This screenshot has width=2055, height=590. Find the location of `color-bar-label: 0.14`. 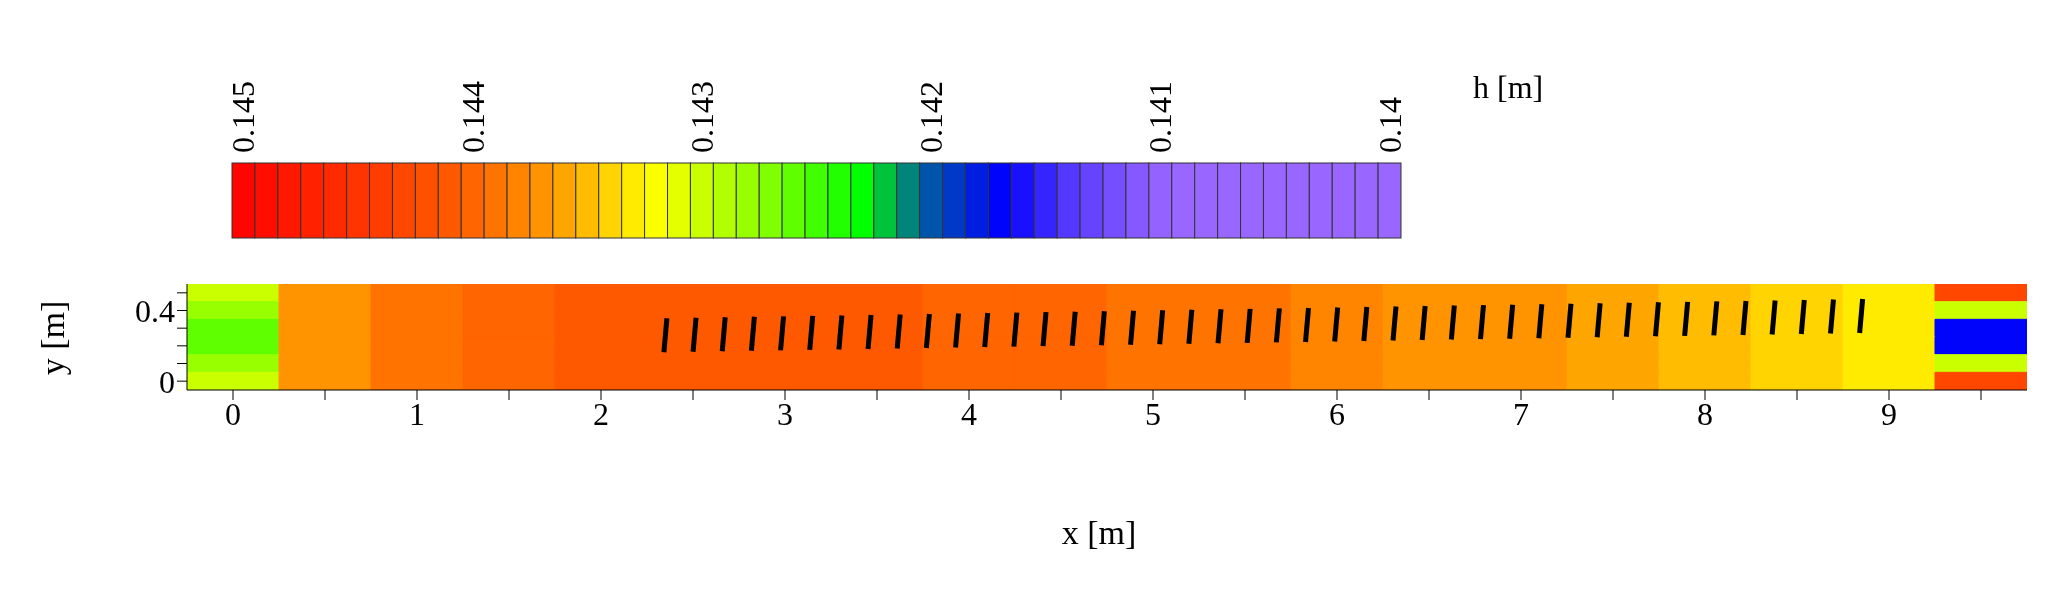

color-bar-label: 0.14 is located at coordinates (1389, 125).